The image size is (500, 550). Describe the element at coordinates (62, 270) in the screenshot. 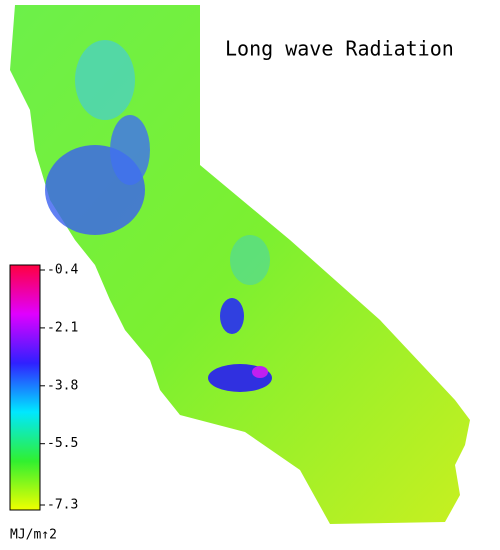

I see `colorbar-tick-label: -0.4` at that location.